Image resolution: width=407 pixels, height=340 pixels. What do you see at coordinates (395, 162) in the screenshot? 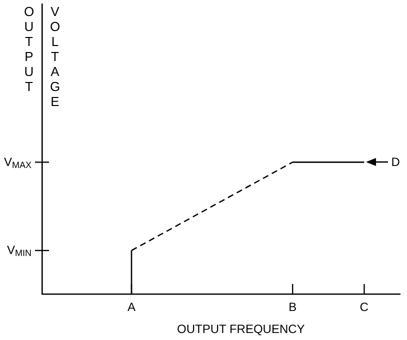
I see `annotation: D` at bounding box center [395, 162].